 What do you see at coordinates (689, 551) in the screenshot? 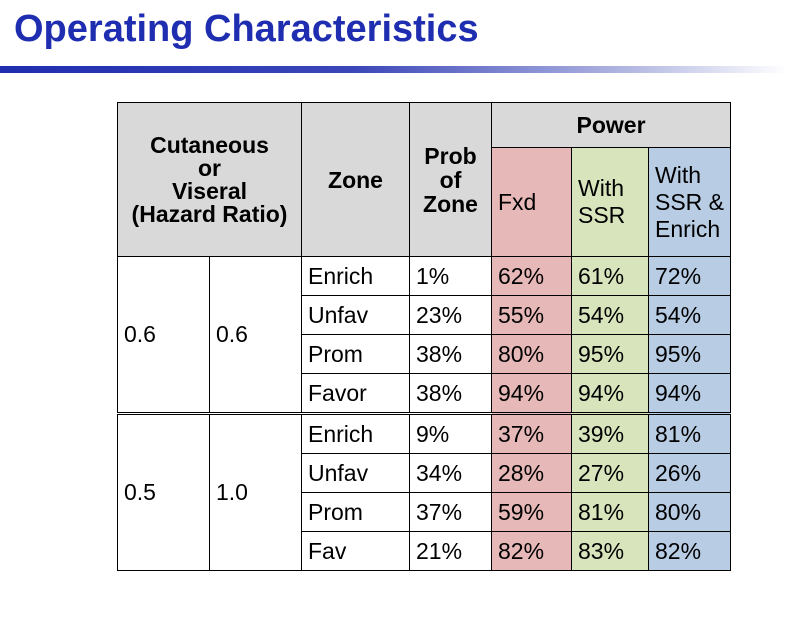
I see `enrich-cell: 82%` at bounding box center [689, 551].